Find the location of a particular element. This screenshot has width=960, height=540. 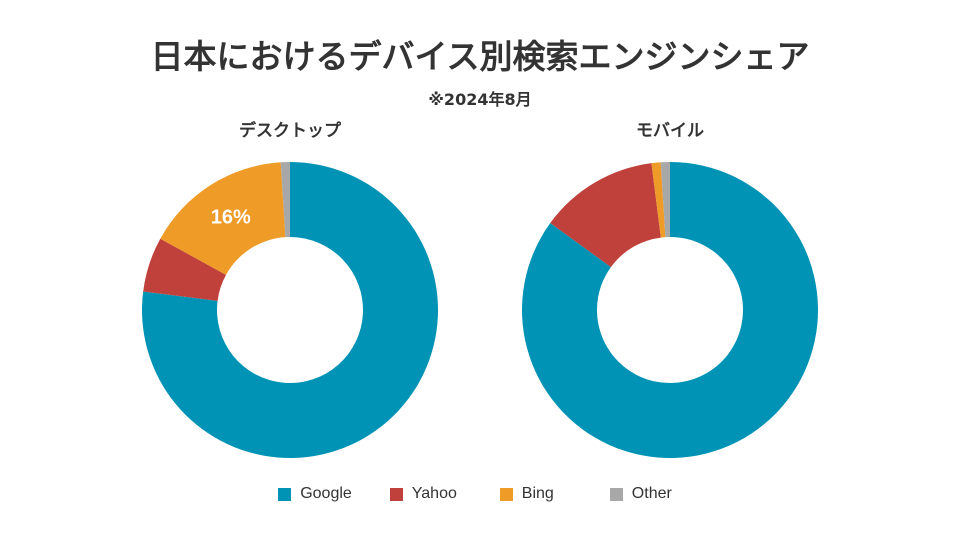

legend-swatch-google is located at coordinates (285, 494).